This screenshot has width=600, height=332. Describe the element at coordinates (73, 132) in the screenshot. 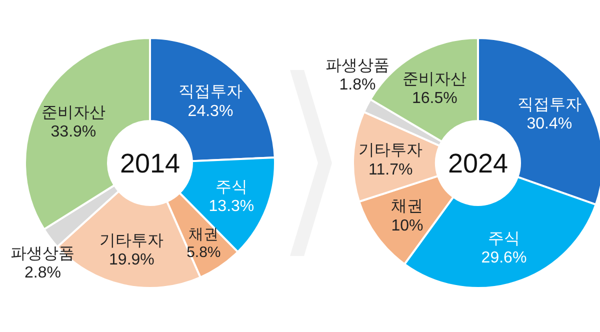

I see `data-label: 33.9%` at that location.